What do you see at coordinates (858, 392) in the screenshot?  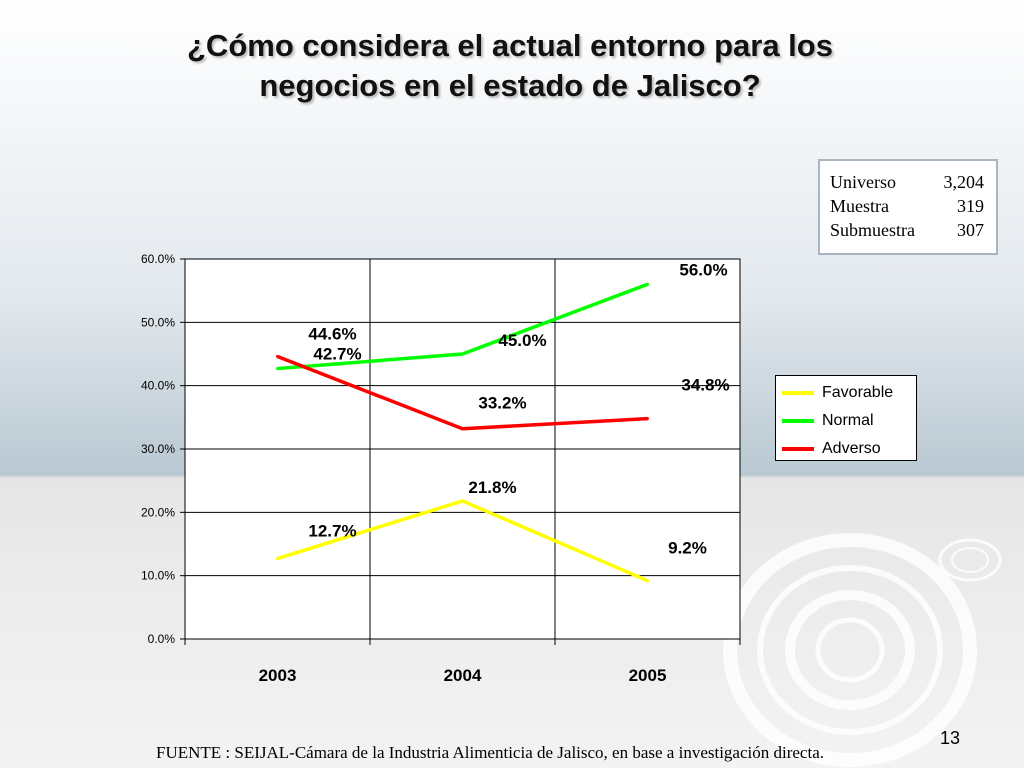 I see `legend-label-favorable: Favorable` at bounding box center [858, 392].